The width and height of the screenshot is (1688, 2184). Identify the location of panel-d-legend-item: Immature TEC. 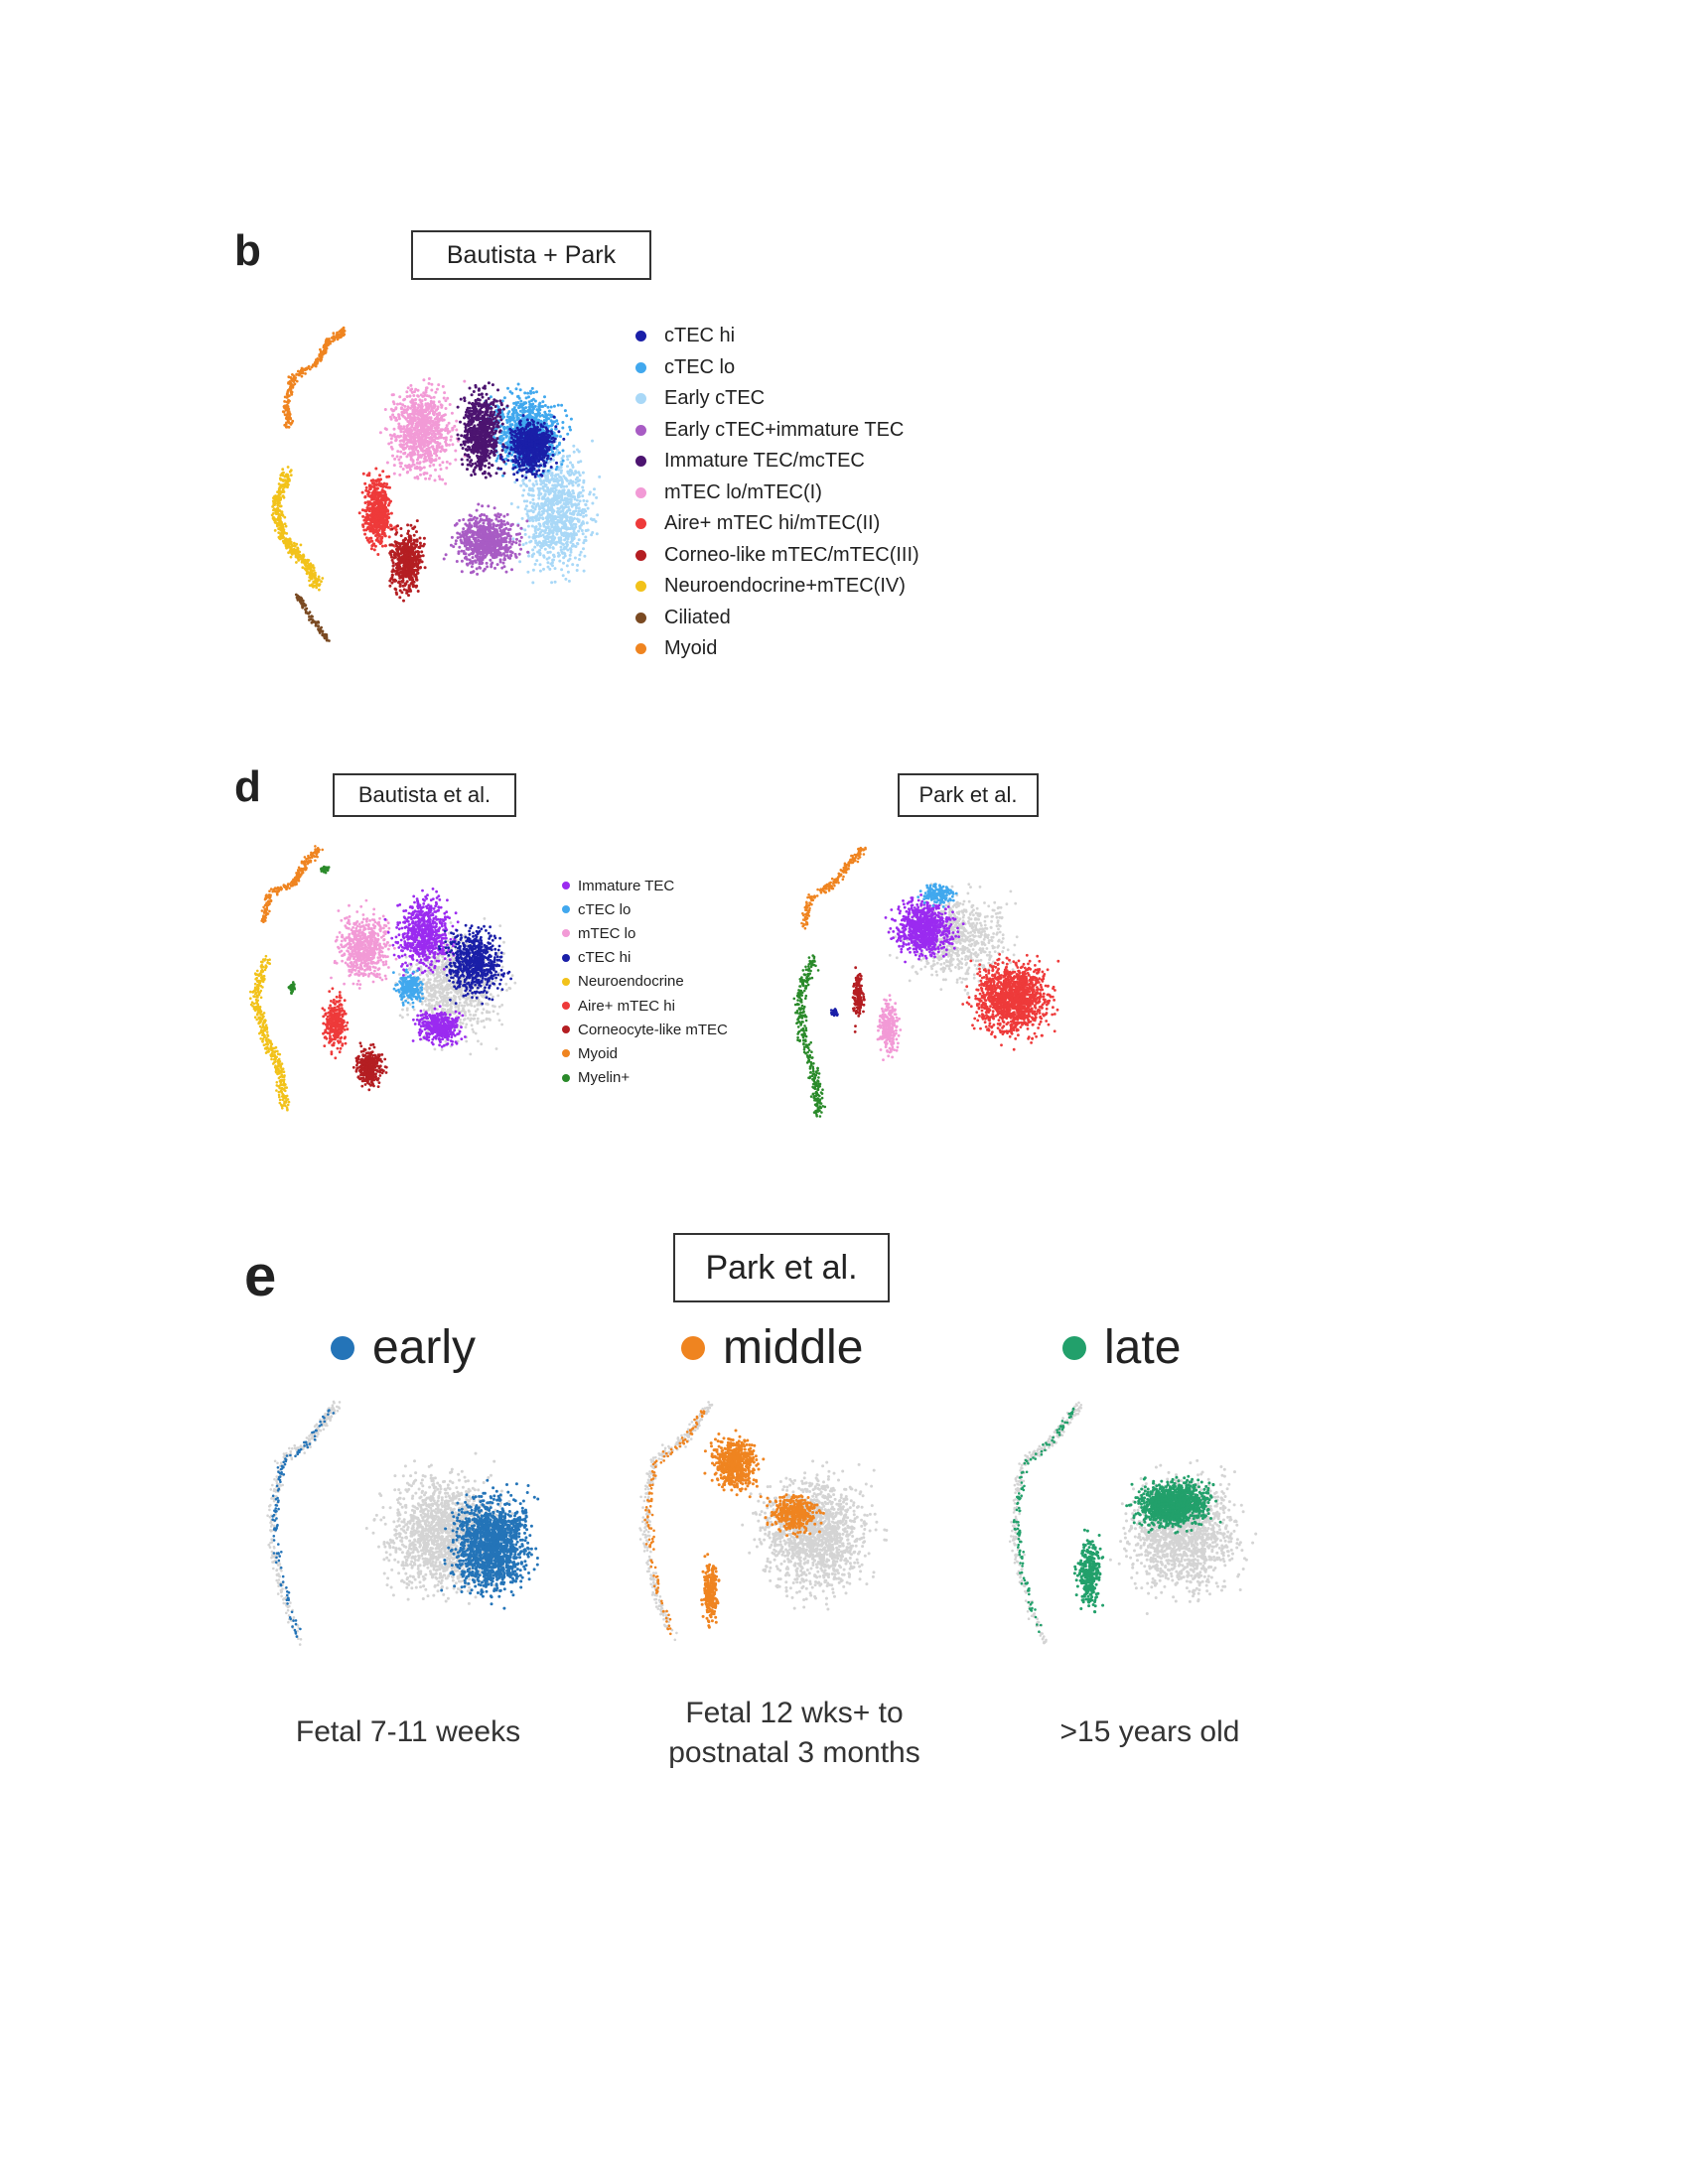
(671, 885).